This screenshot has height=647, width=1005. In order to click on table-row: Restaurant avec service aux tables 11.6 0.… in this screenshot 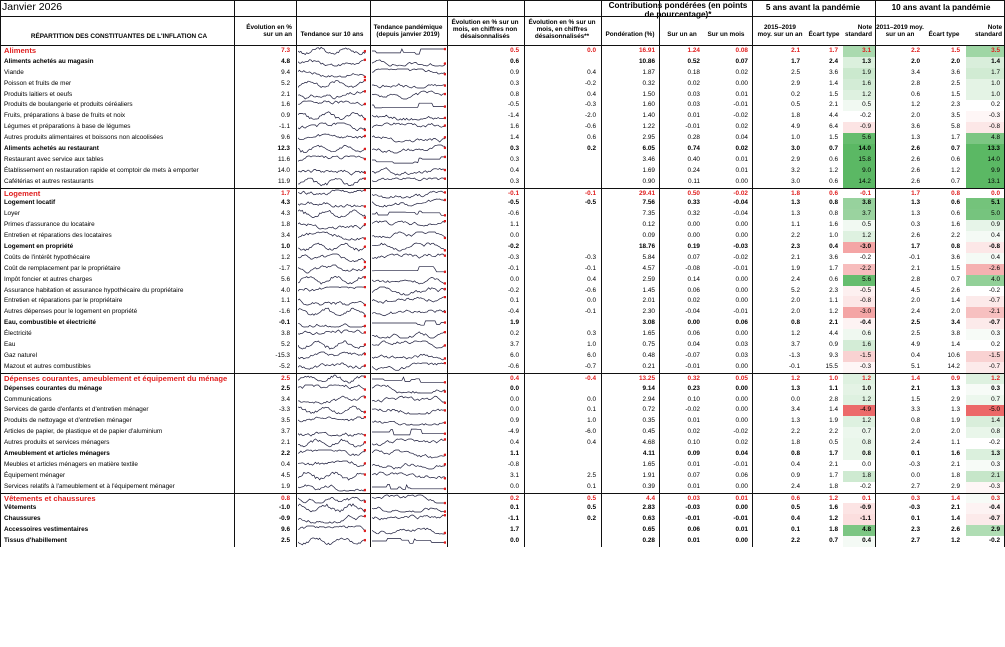, I will do `click(502, 160)`.